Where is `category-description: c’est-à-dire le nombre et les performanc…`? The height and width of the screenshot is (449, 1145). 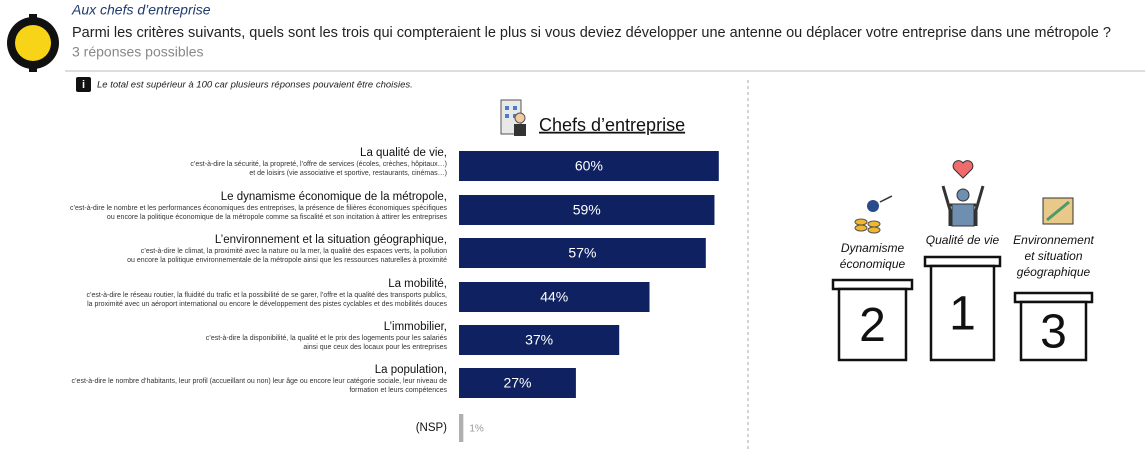
category-description: c’est-à-dire le nombre et les performanc… is located at coordinates (259, 208).